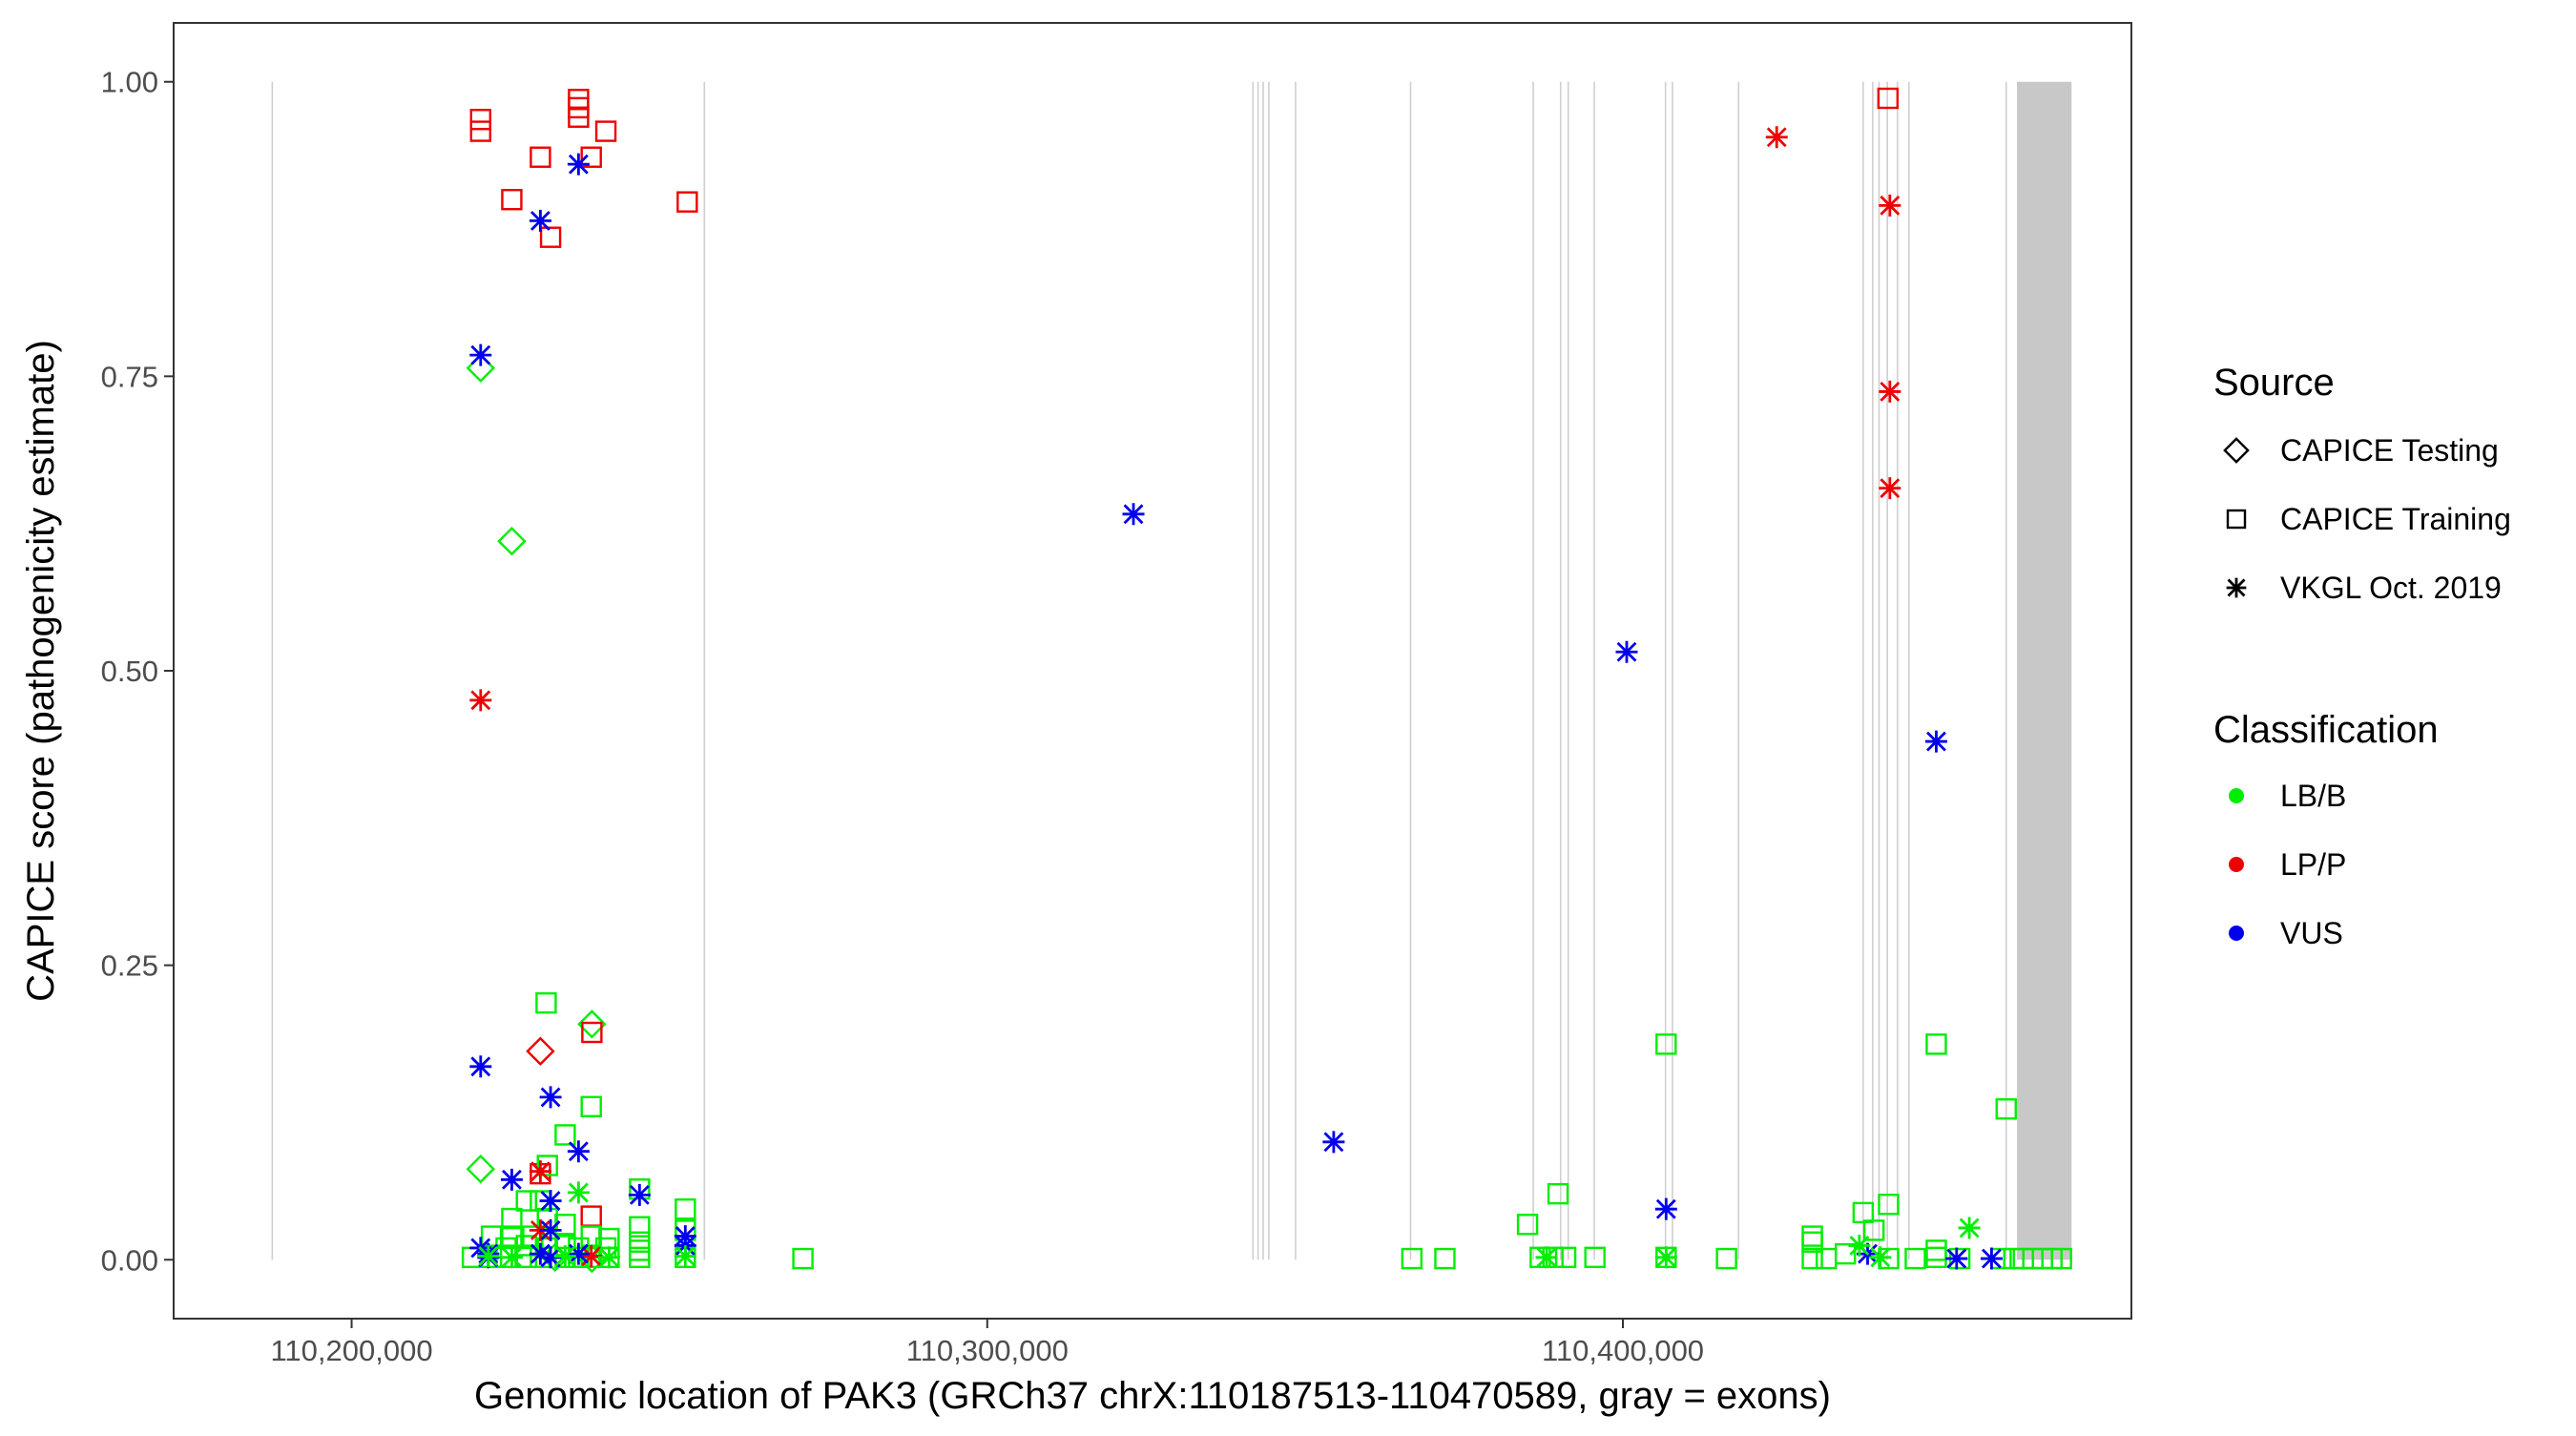 Image resolution: width=2576 pixels, height=1436 pixels. What do you see at coordinates (129, 82) in the screenshot?
I see `y-tick-label: 1.00` at bounding box center [129, 82].